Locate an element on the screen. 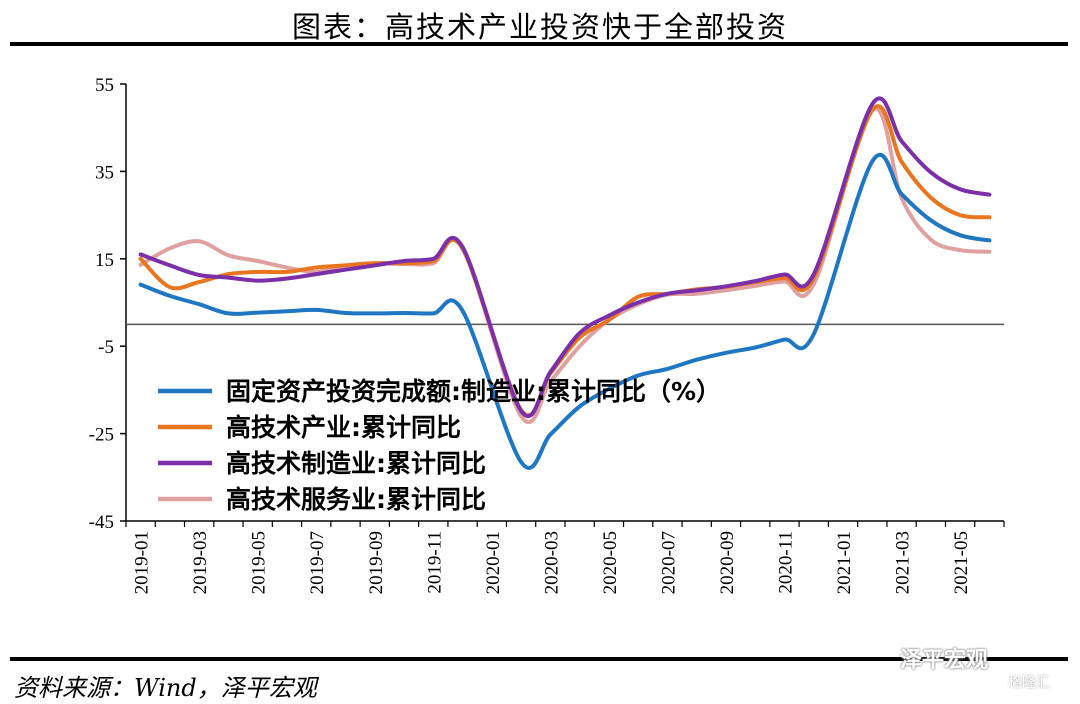 This screenshot has width=1080, height=704. y-tick-label: 35 is located at coordinates (104, 172).